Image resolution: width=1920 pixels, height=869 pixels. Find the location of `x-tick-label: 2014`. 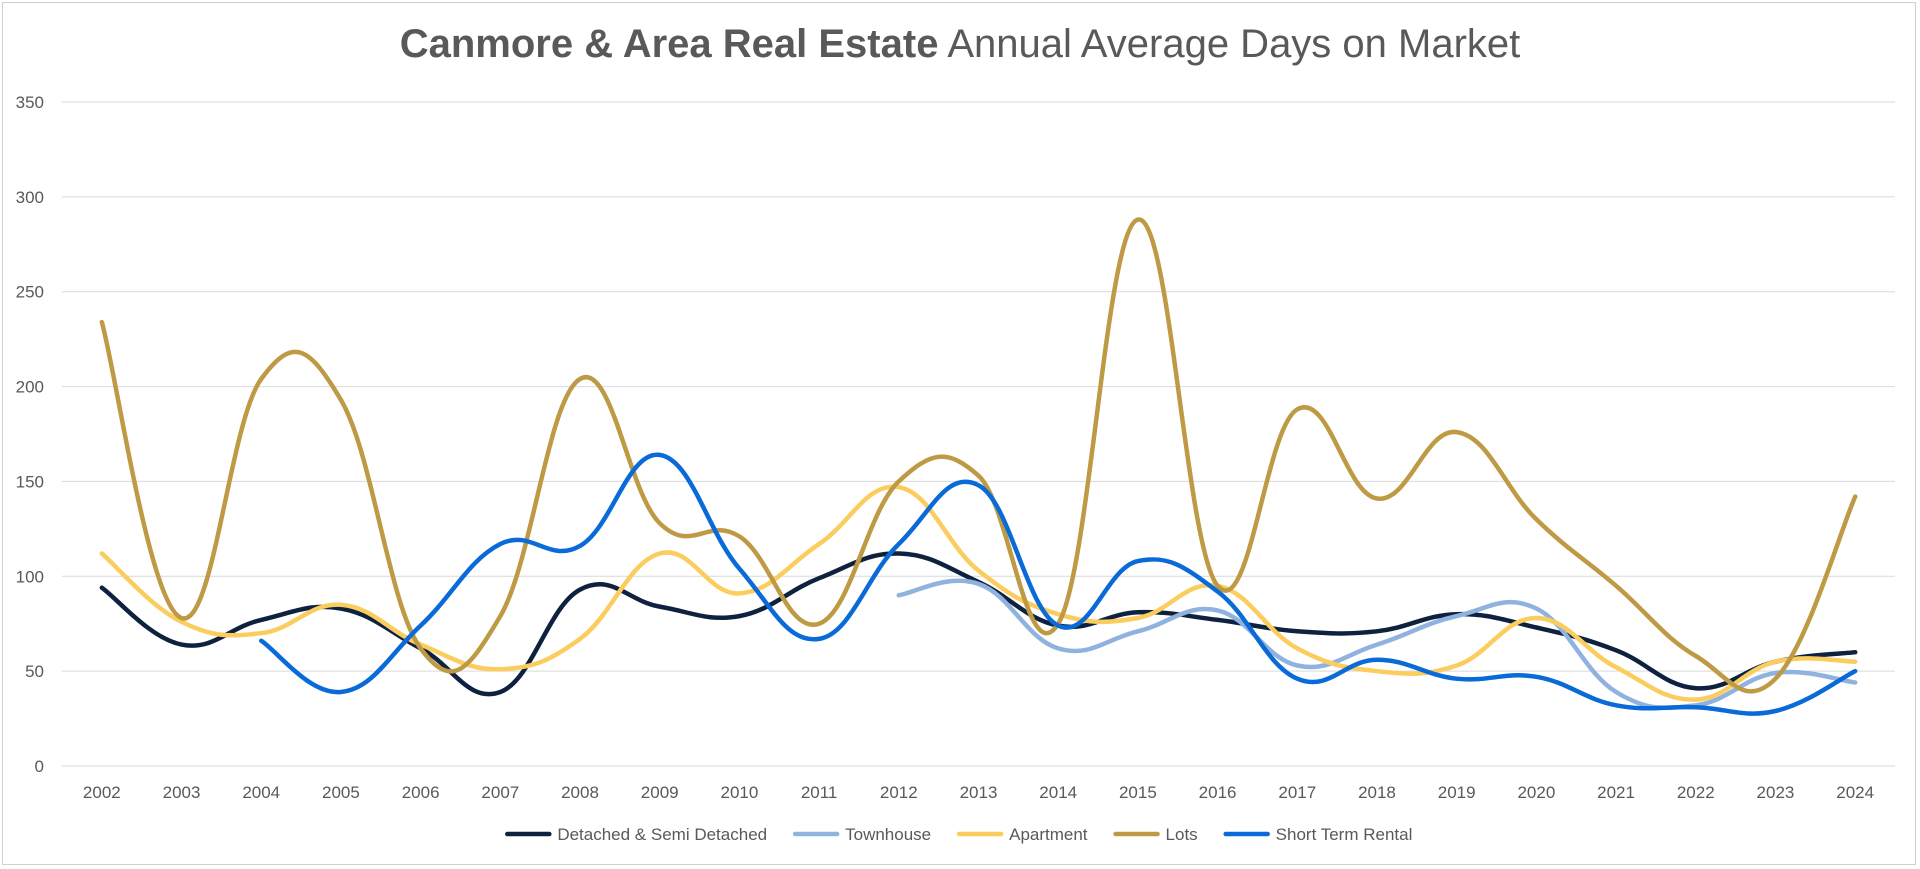

x-tick-label: 2014 is located at coordinates (1058, 792).